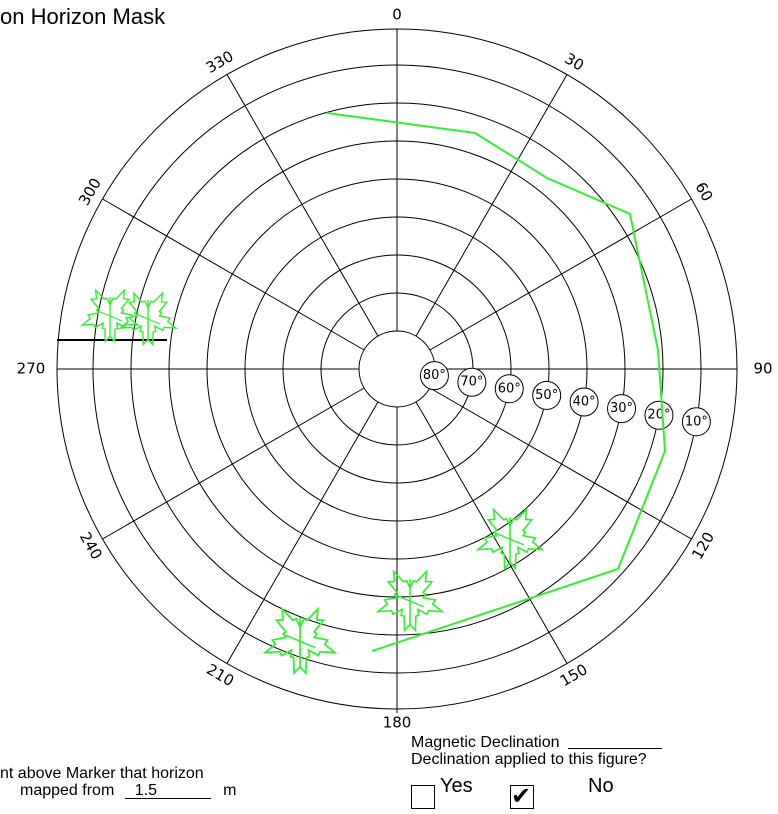 Image resolution: width=778 pixels, height=814 pixels. Describe the element at coordinates (102, 773) in the screenshot. I see `marker-height-line1: nt above Marker that horizon` at that location.